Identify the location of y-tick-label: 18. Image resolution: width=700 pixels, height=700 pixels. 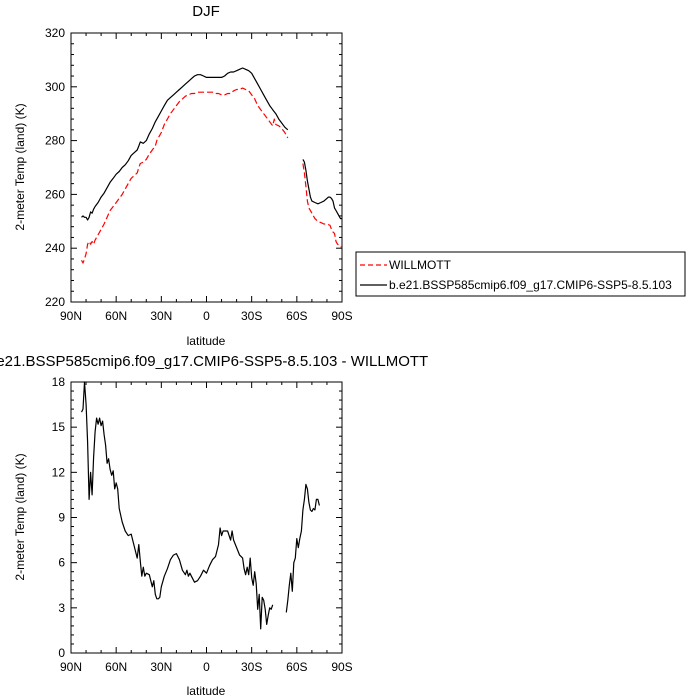
(59, 382).